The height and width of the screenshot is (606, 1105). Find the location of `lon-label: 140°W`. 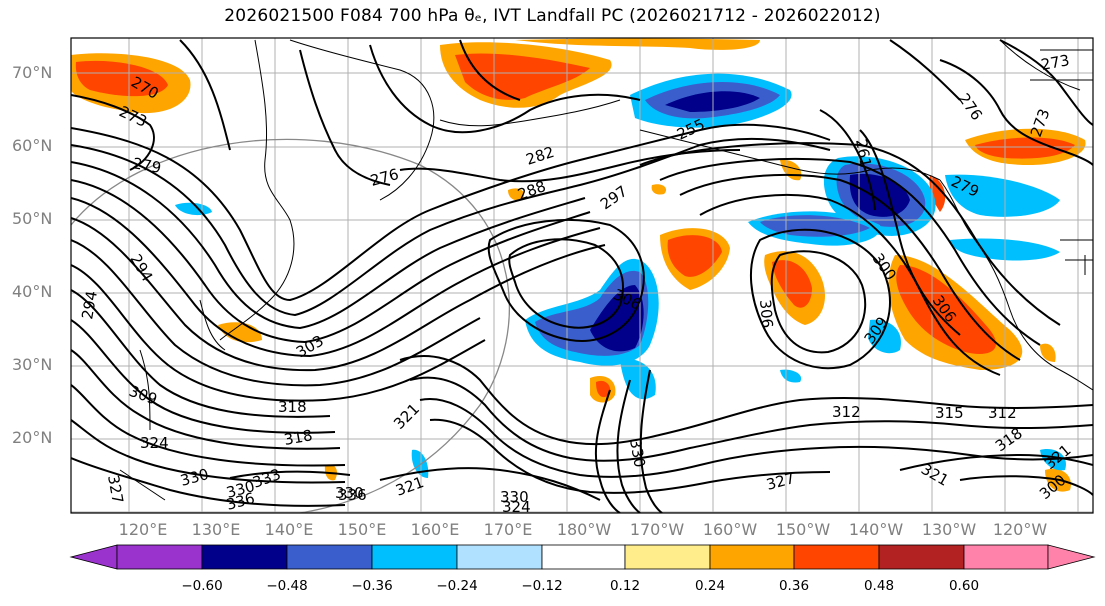

lon-label: 140°W is located at coordinates (876, 529).